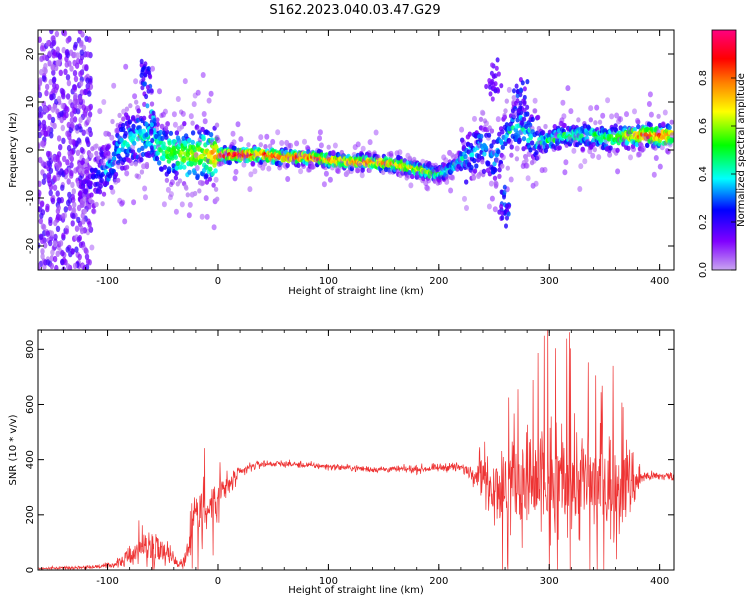 The height and width of the screenshot is (600, 750). I want to click on y-tick-label: 20, so click(30, 54).